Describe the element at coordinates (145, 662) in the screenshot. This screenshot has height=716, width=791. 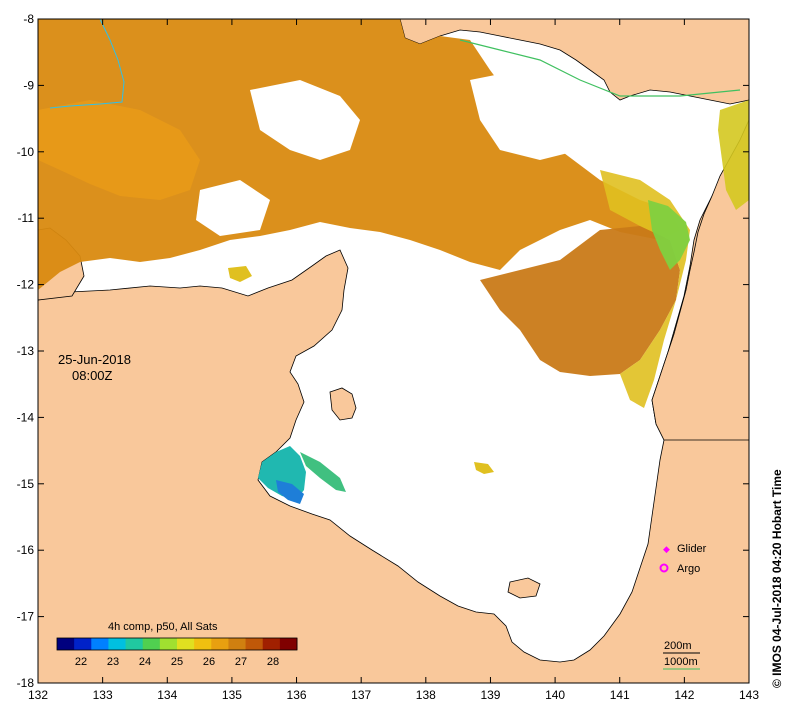
I see `colorbar-tick-label: 24` at that location.